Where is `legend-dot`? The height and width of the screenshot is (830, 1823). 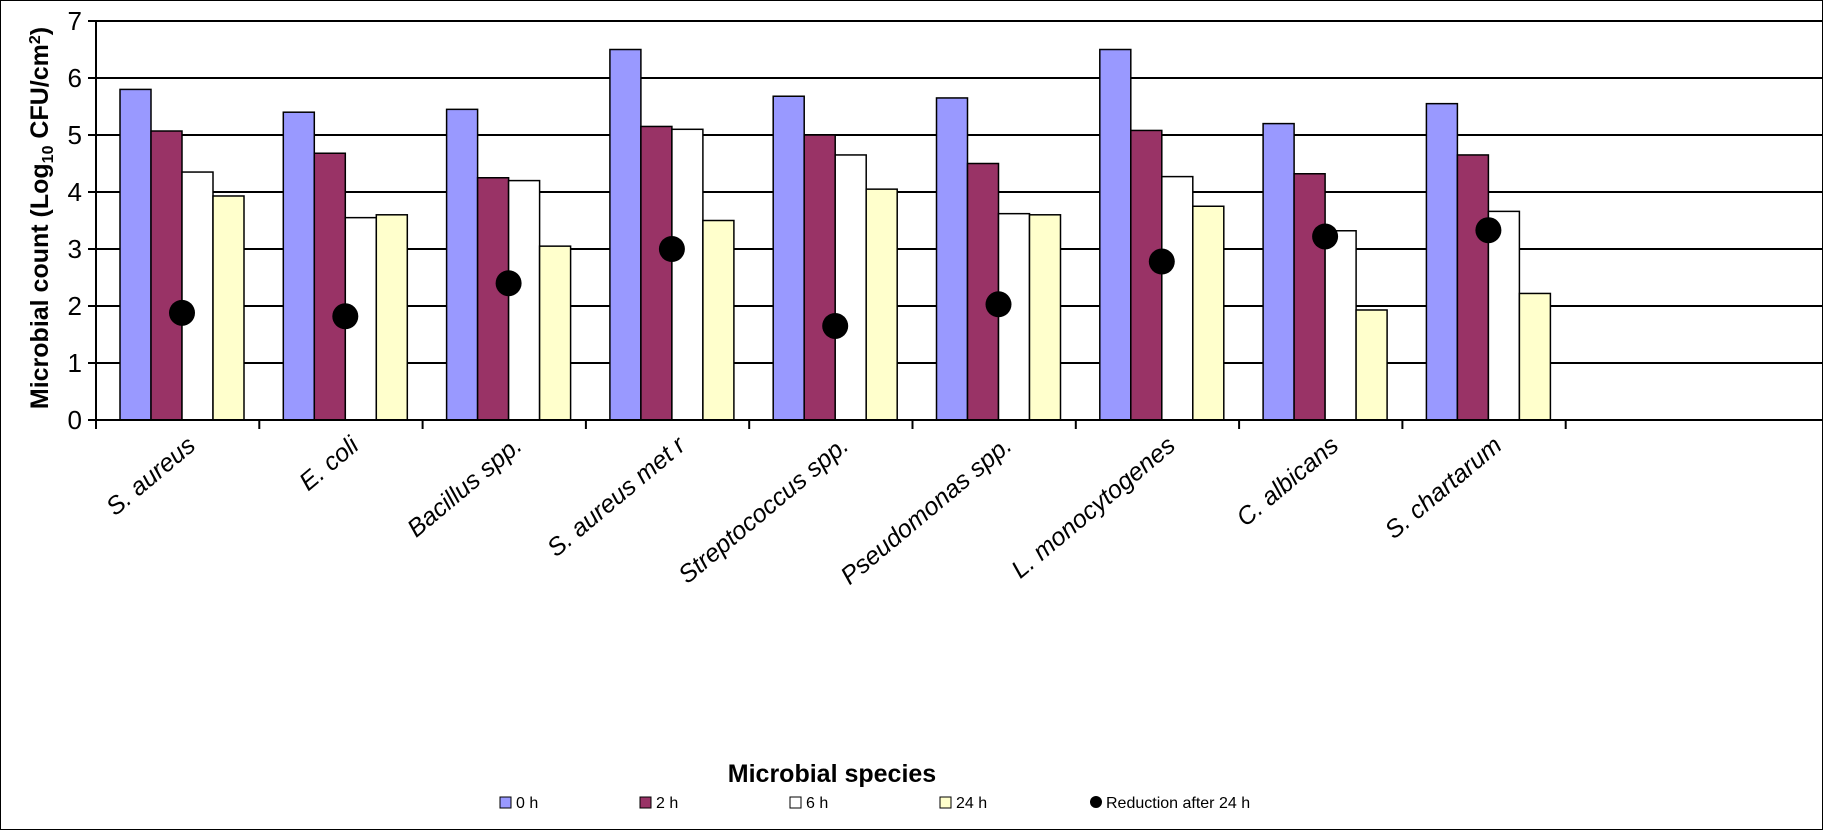
legend-dot is located at coordinates (1096, 802).